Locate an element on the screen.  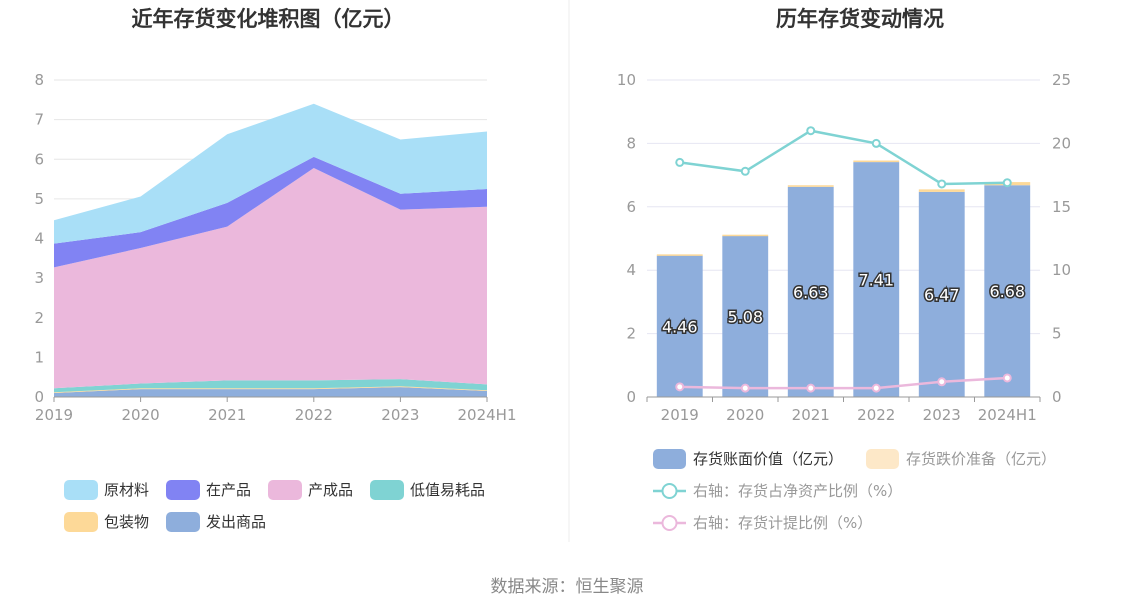
data-source: 数据来源：恒生聚源 is located at coordinates (567, 587).